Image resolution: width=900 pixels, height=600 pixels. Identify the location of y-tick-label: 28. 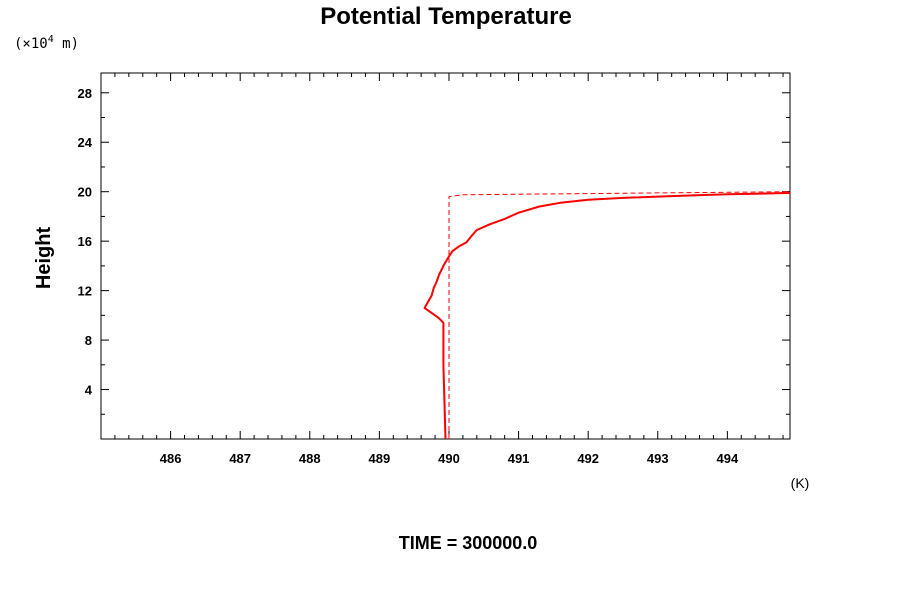
(85, 93).